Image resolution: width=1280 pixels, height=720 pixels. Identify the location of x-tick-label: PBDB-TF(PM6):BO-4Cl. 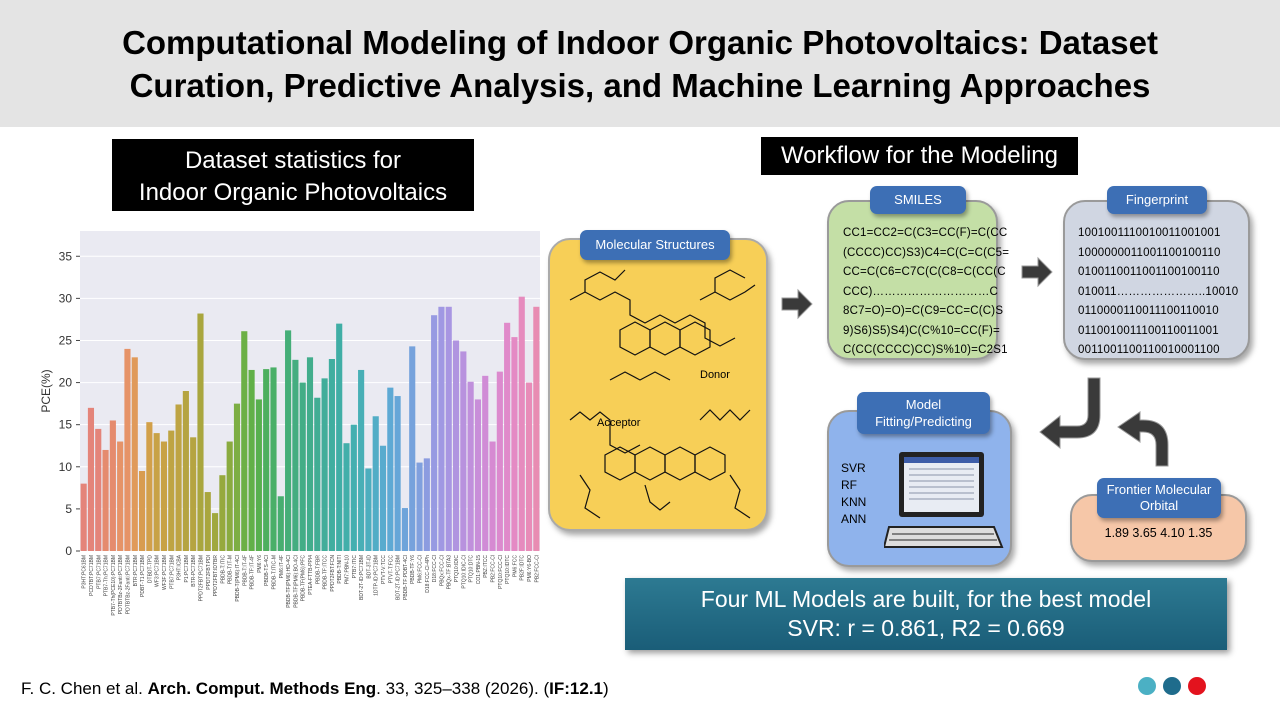
(296, 581).